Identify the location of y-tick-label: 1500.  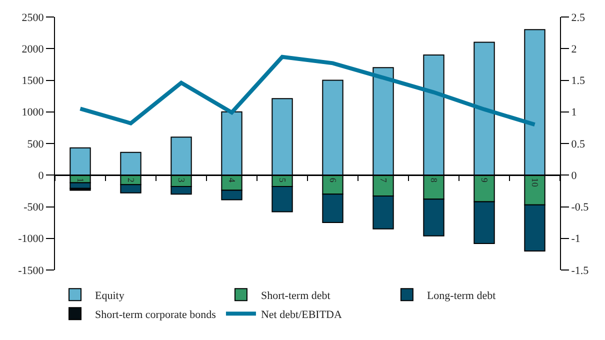
(33, 81).